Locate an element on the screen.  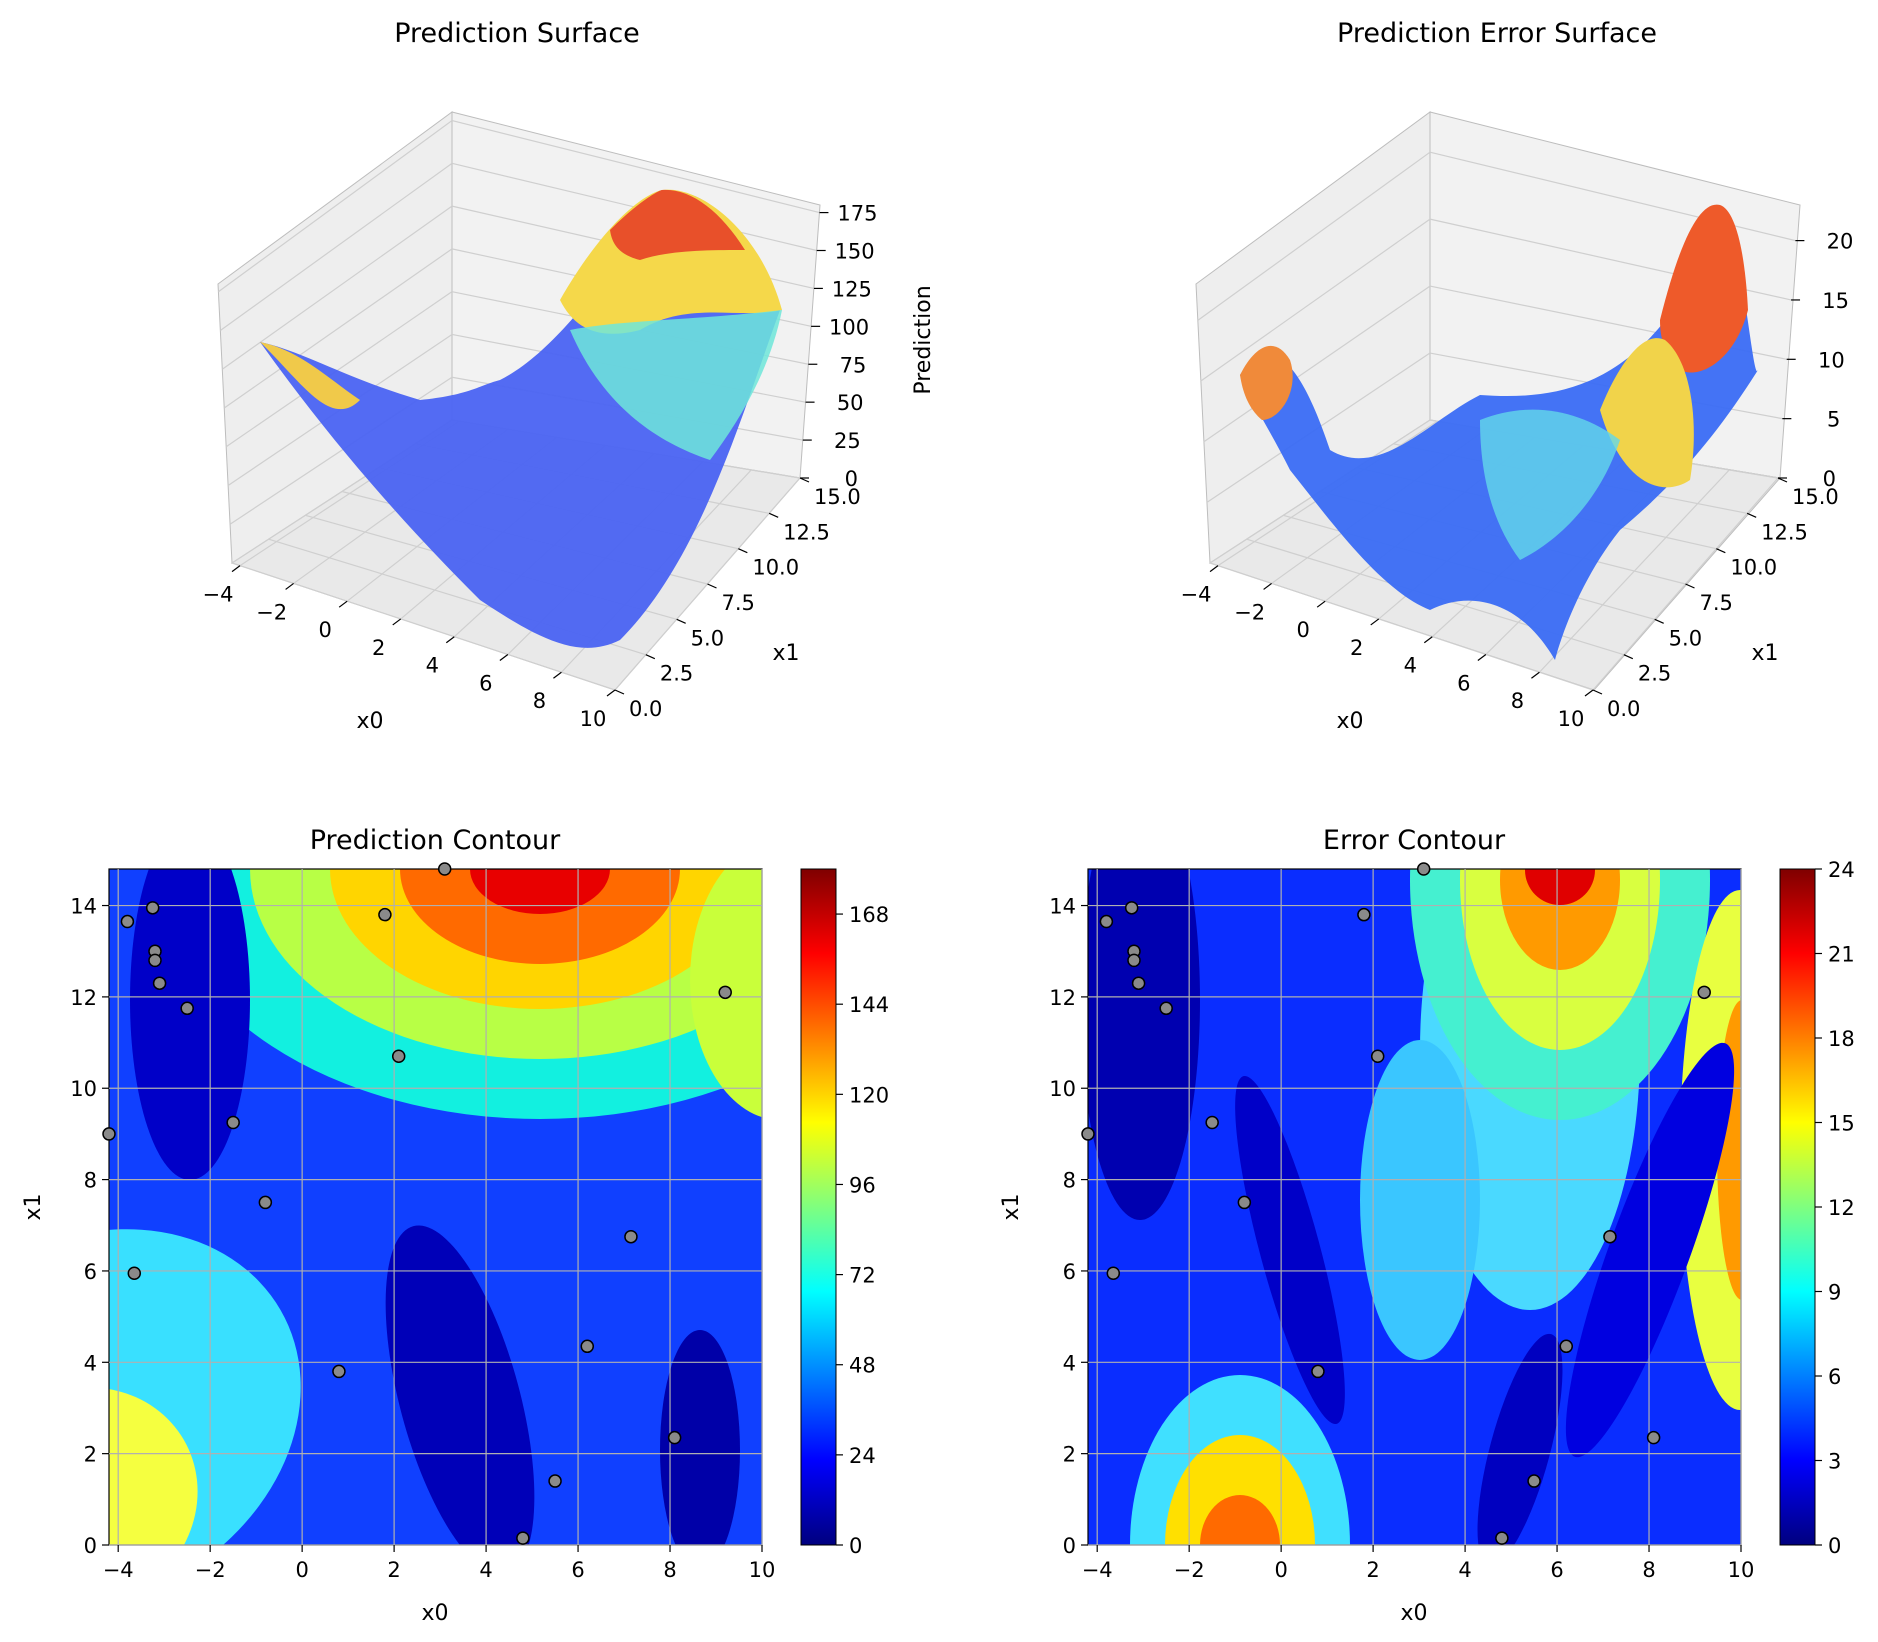
y-tick-label: 6 is located at coordinates (90, 1272).